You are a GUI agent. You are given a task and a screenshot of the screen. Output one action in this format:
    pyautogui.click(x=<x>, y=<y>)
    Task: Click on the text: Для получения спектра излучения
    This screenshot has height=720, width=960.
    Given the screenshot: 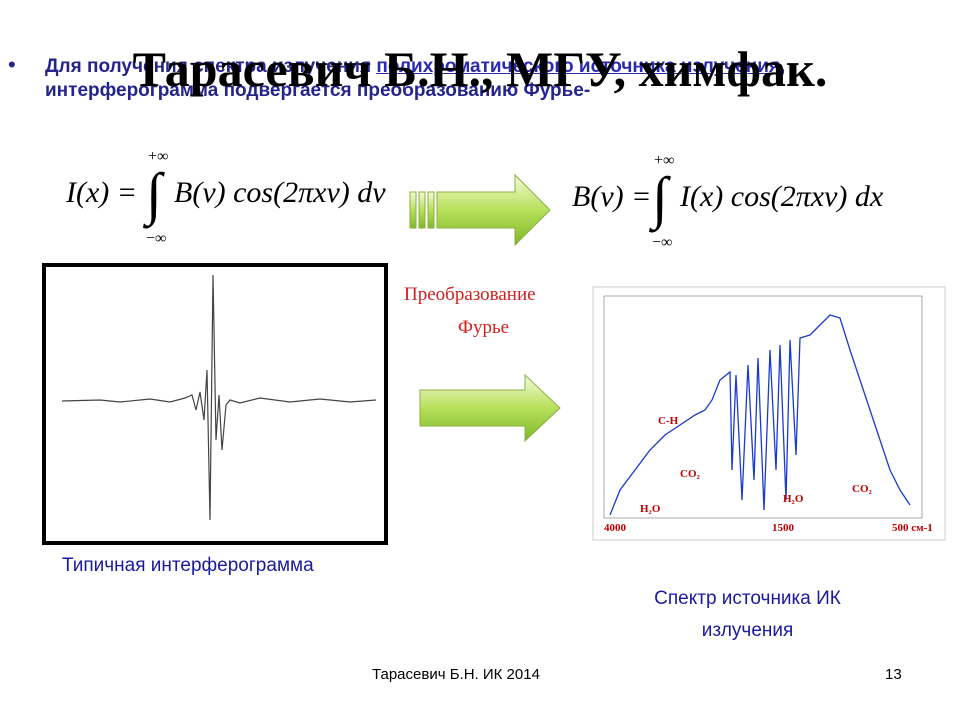 What is the action you would take?
    pyautogui.click(x=211, y=66)
    